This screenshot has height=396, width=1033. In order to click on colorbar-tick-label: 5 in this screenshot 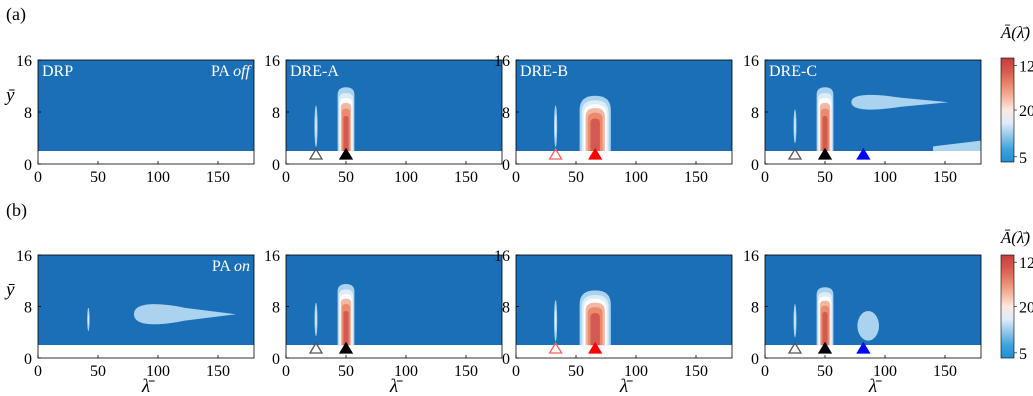, I will do `click(1023, 354)`.